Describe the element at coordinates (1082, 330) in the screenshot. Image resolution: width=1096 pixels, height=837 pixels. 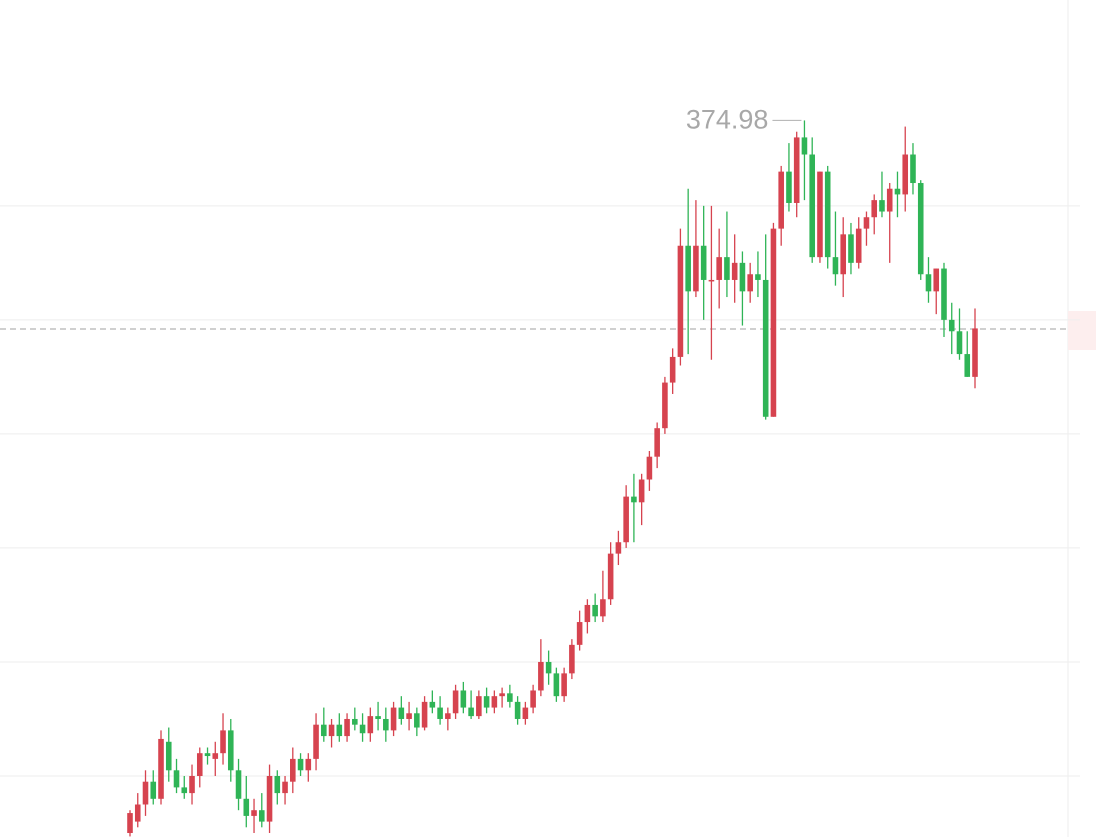
I see `price-tag` at that location.